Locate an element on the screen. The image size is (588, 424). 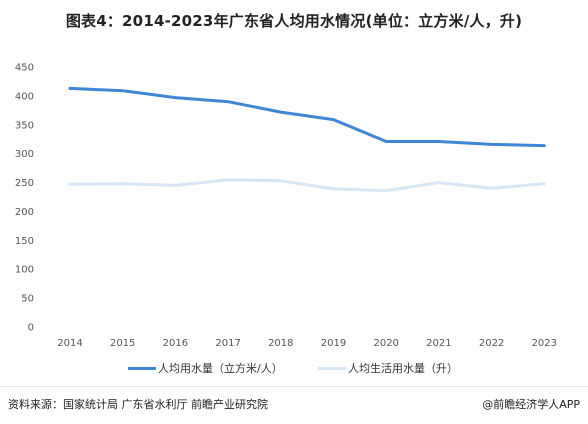
footer: 资料来源：国家统计局 广东省水利厅 前瞻产业研究院 @前瞻经济学人APP is located at coordinates (294, 401).